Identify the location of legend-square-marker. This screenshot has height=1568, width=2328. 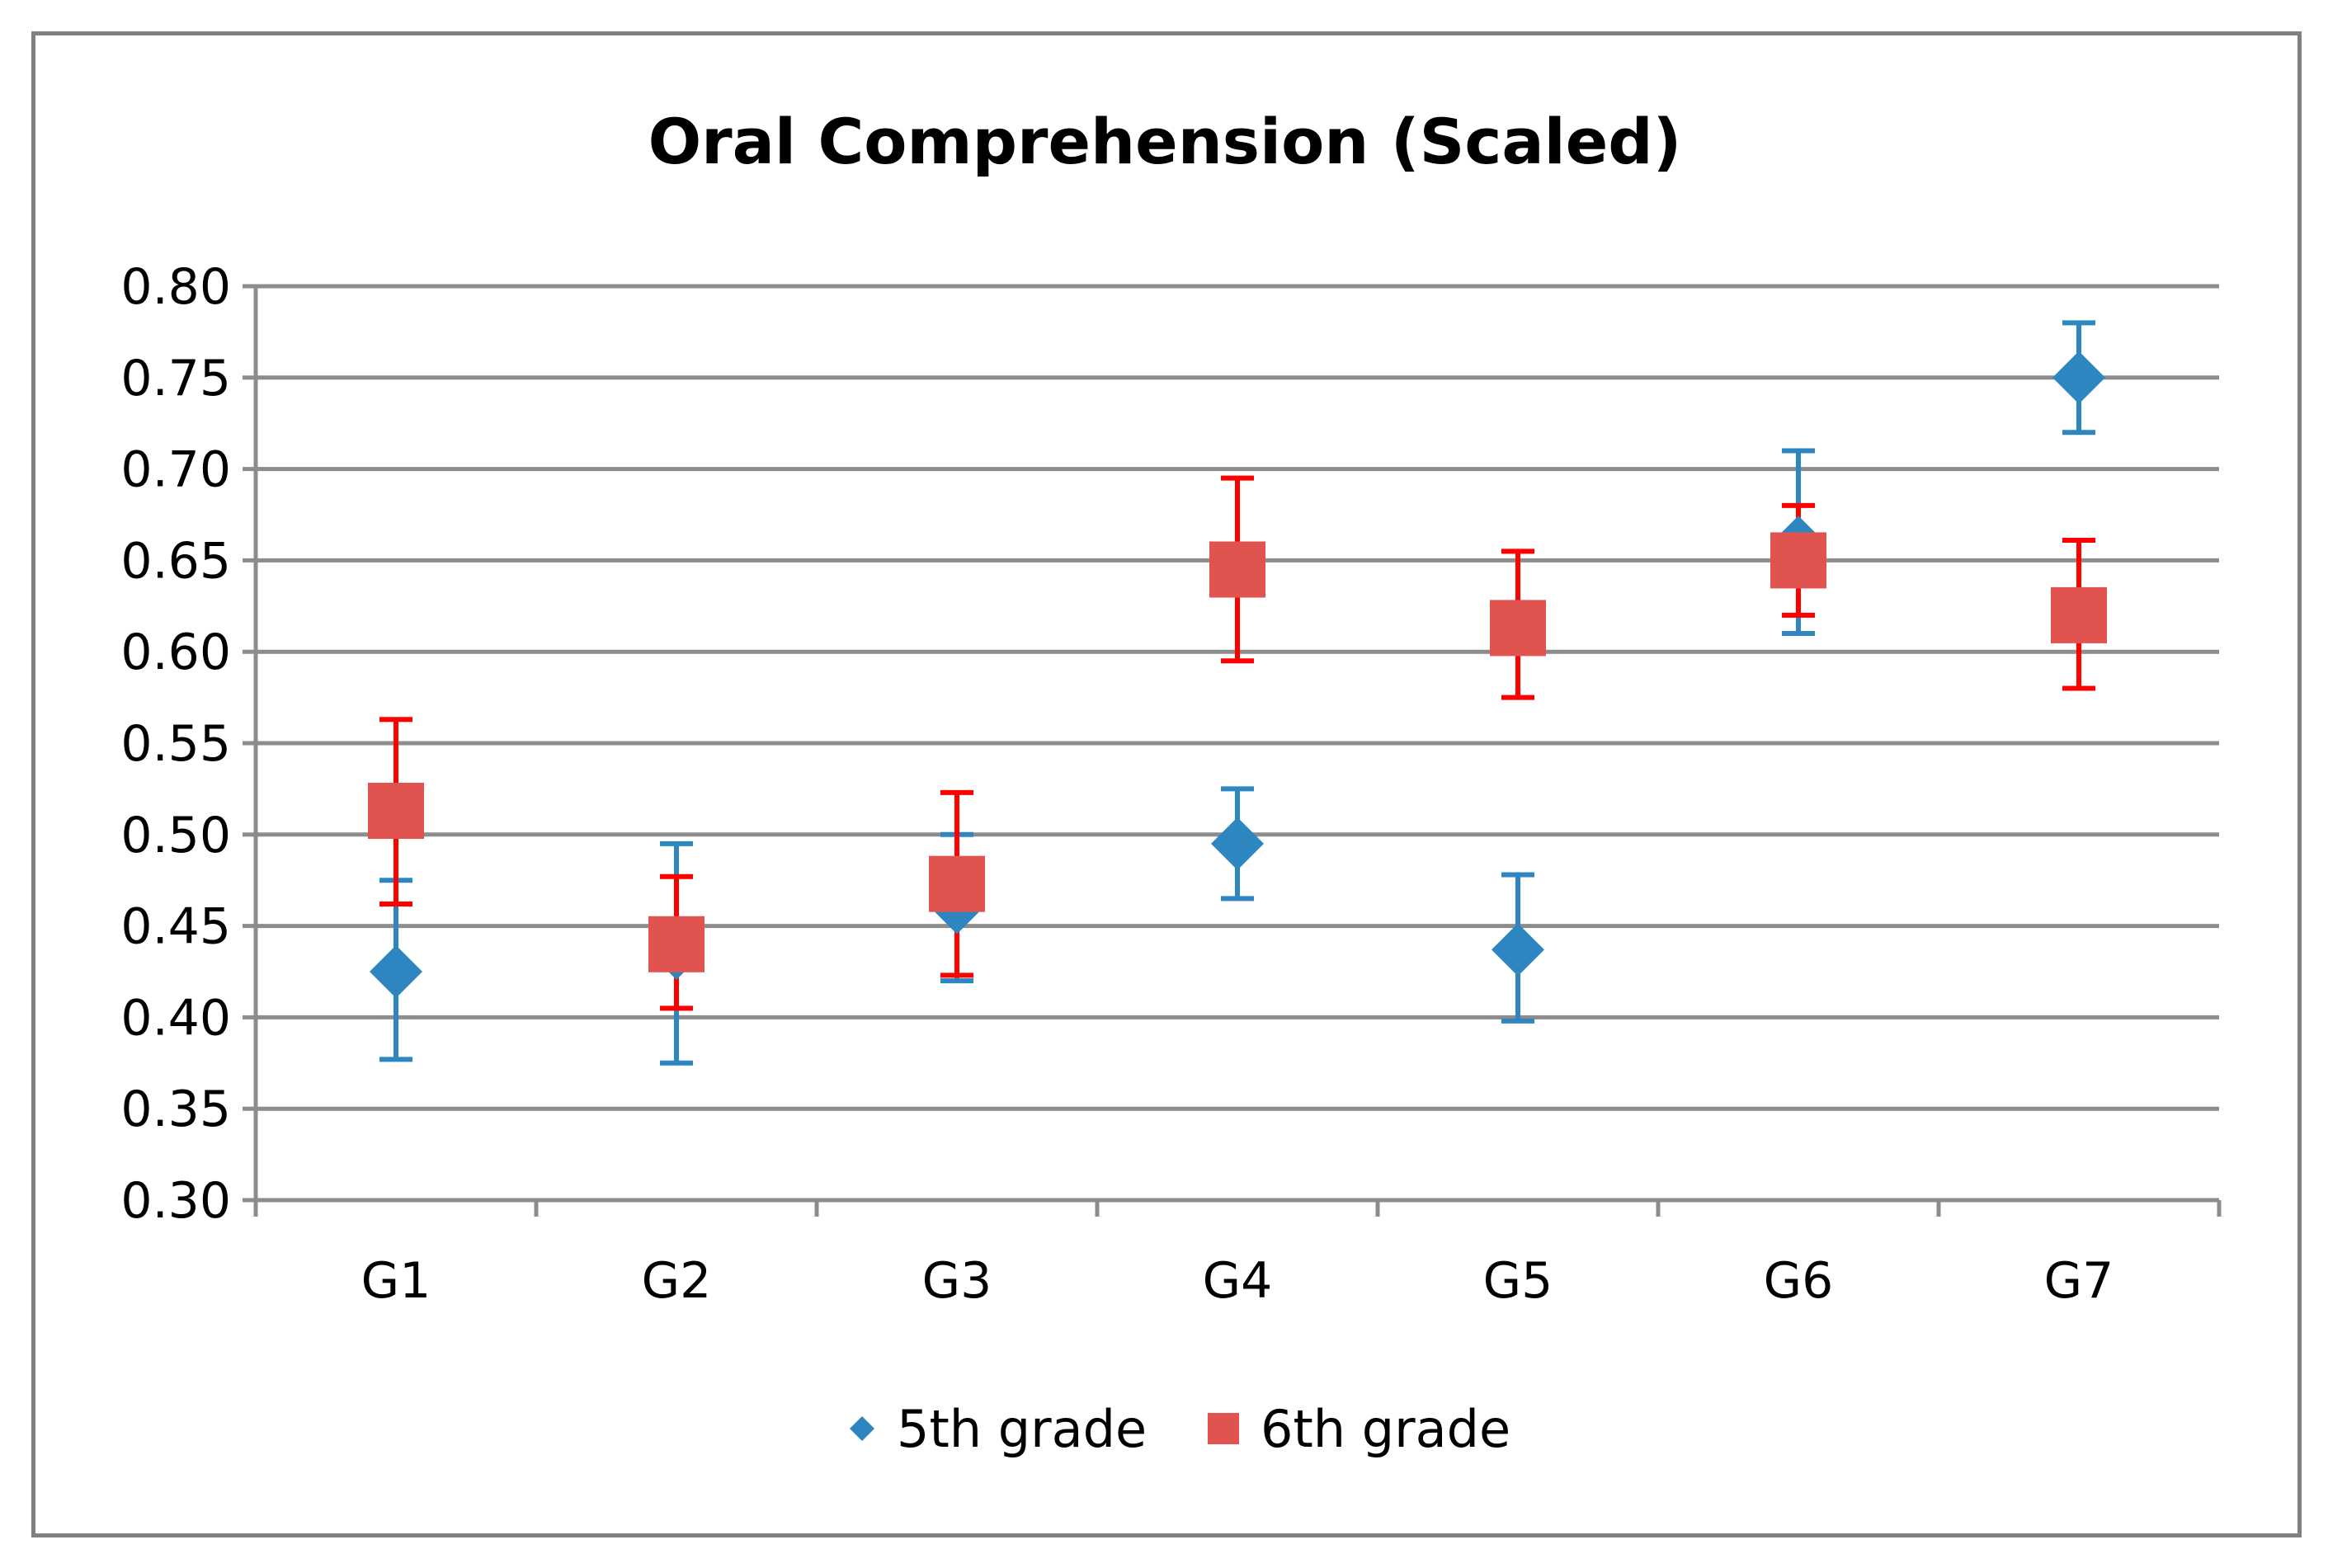
(1223, 1428).